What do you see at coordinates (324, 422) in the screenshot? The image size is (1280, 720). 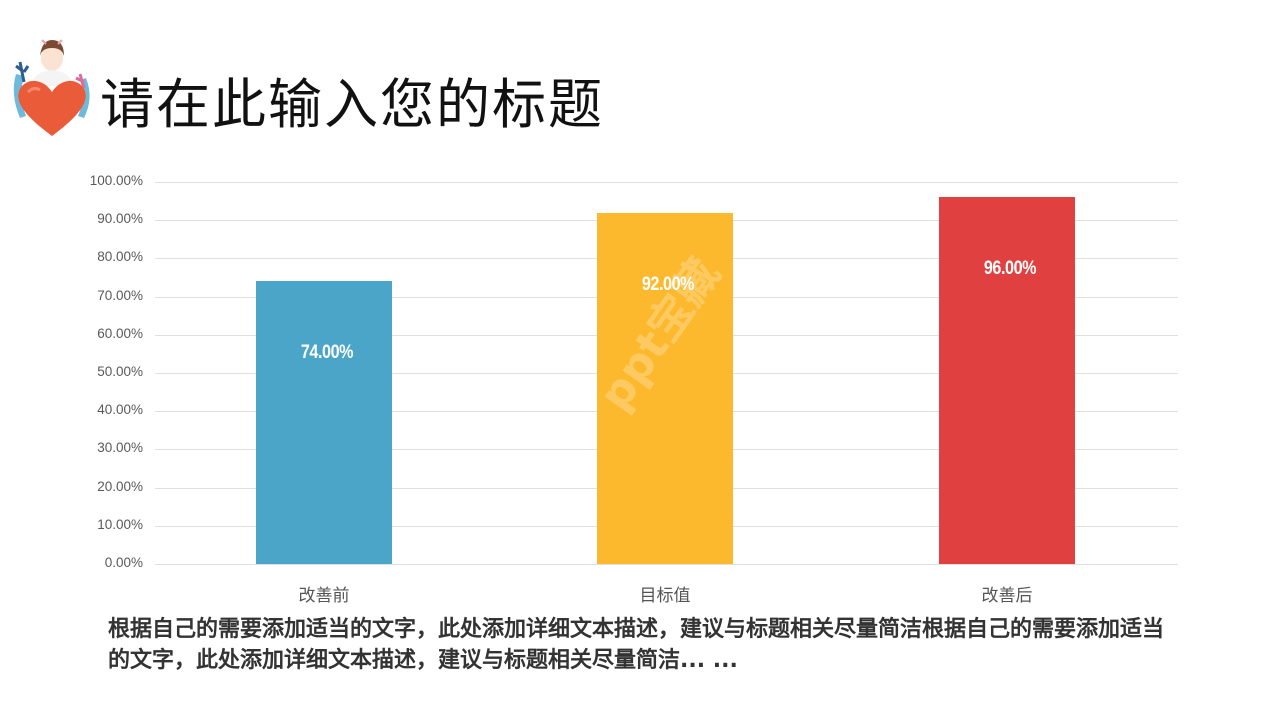 I see `bar-0: 74.00%` at bounding box center [324, 422].